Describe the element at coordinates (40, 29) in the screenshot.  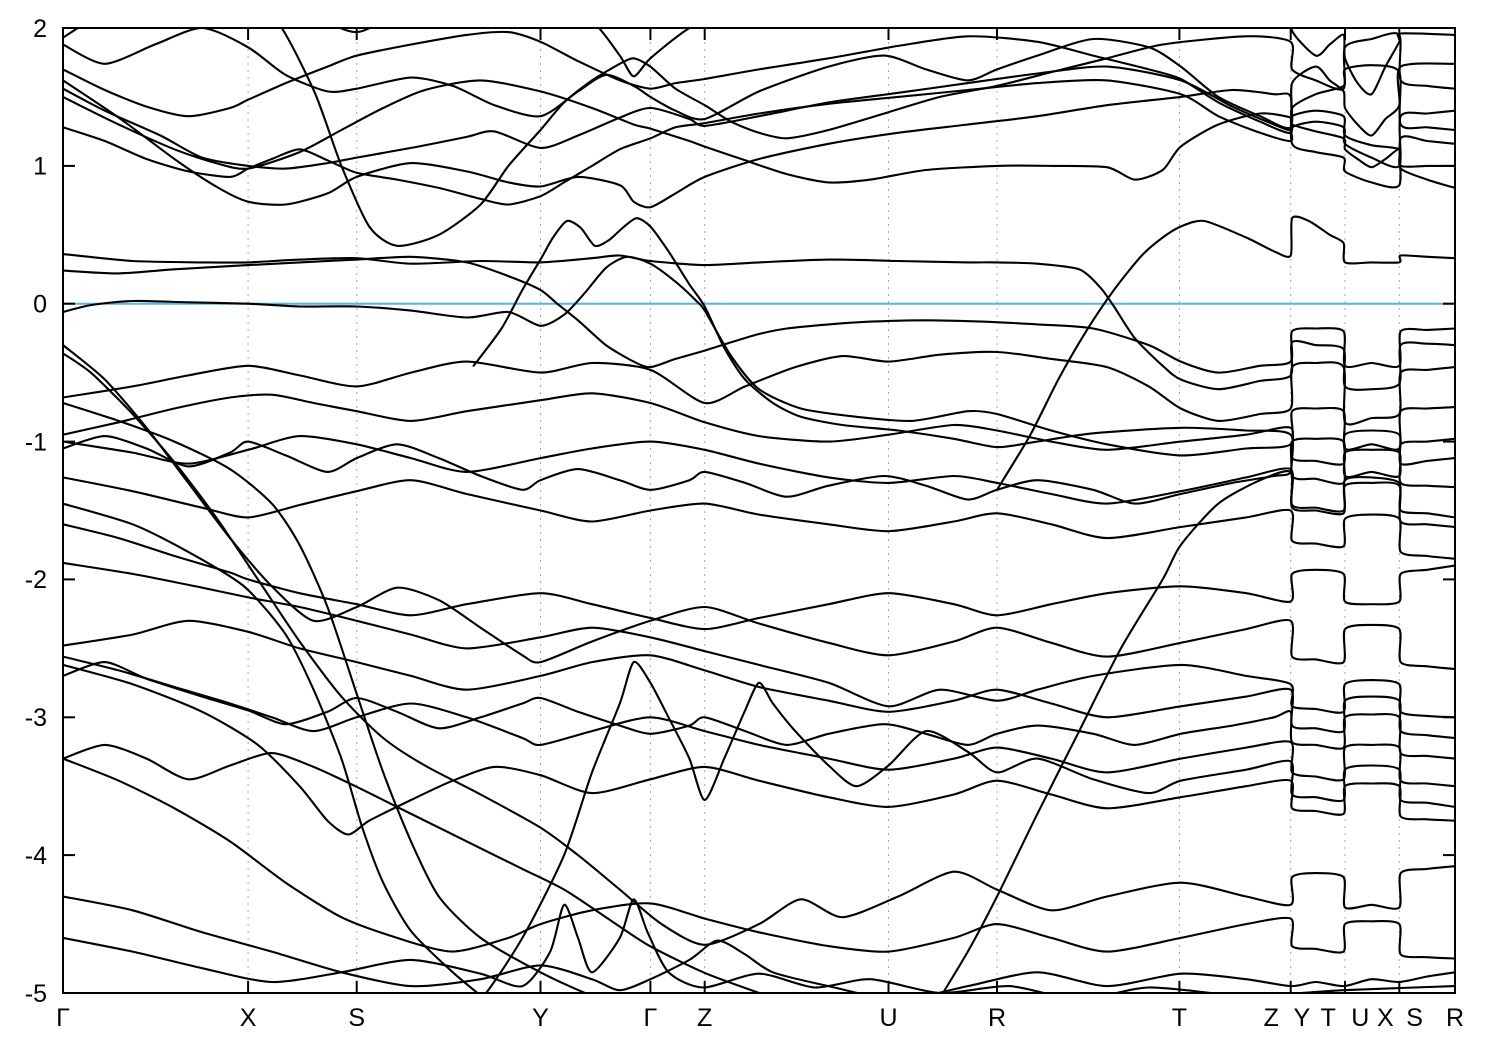
I see `y-axis-tick-label: 2` at that location.